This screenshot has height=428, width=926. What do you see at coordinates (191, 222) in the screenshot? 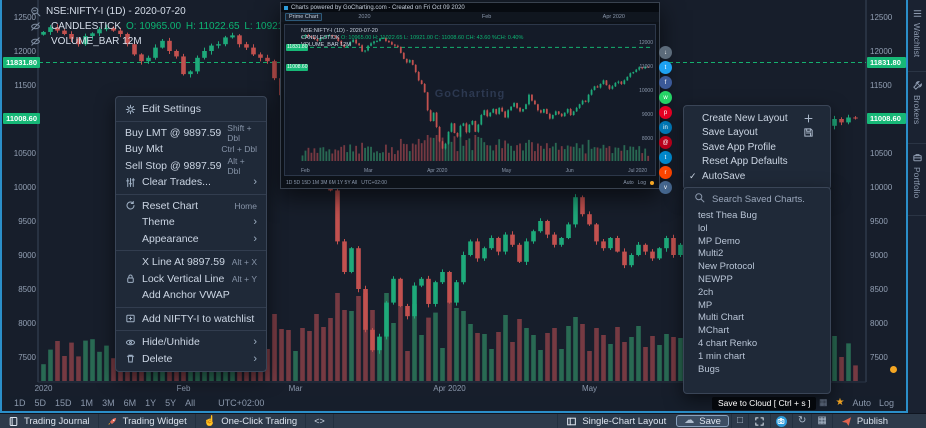
I see `menu-item-theme: Theme ›` at bounding box center [191, 222].